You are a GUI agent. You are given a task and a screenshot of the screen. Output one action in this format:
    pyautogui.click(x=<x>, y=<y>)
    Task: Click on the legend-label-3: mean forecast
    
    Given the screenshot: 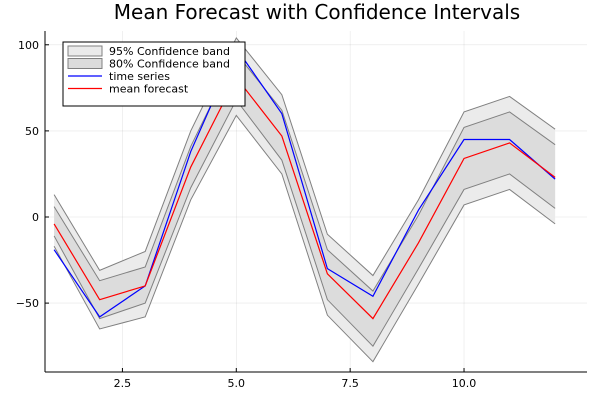 What is the action you would take?
    pyautogui.click(x=149, y=89)
    